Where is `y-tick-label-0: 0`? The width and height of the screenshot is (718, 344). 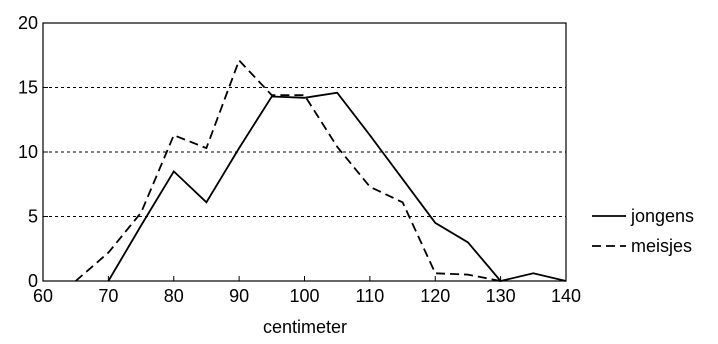
y-tick-label-0: 0 is located at coordinates (33, 281).